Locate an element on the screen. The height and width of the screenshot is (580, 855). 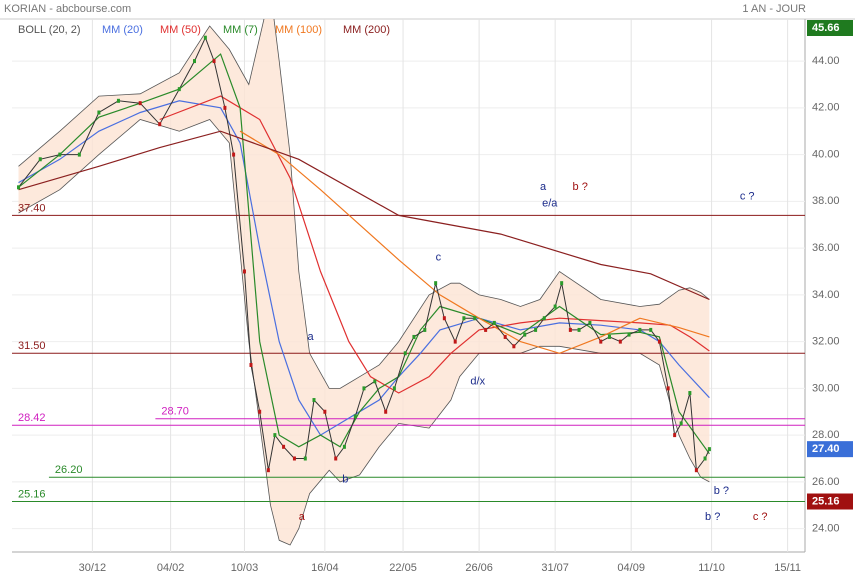
y-tick-label: 44.00 is located at coordinates (826, 61).